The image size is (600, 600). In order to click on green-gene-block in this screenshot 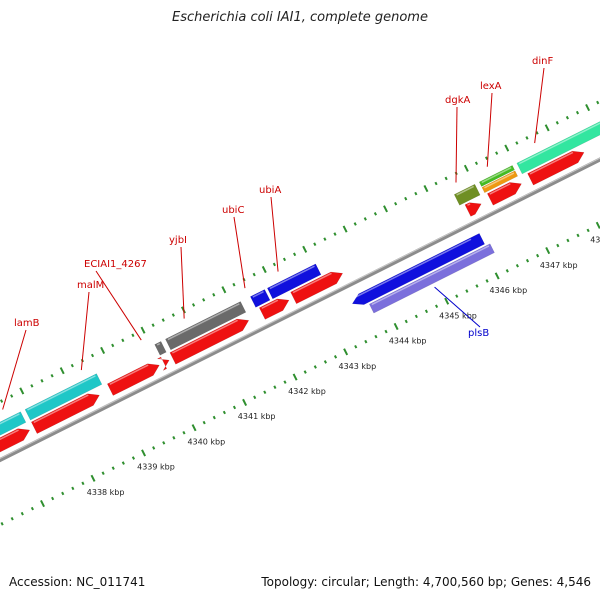, I will do `click(496, 176)`.